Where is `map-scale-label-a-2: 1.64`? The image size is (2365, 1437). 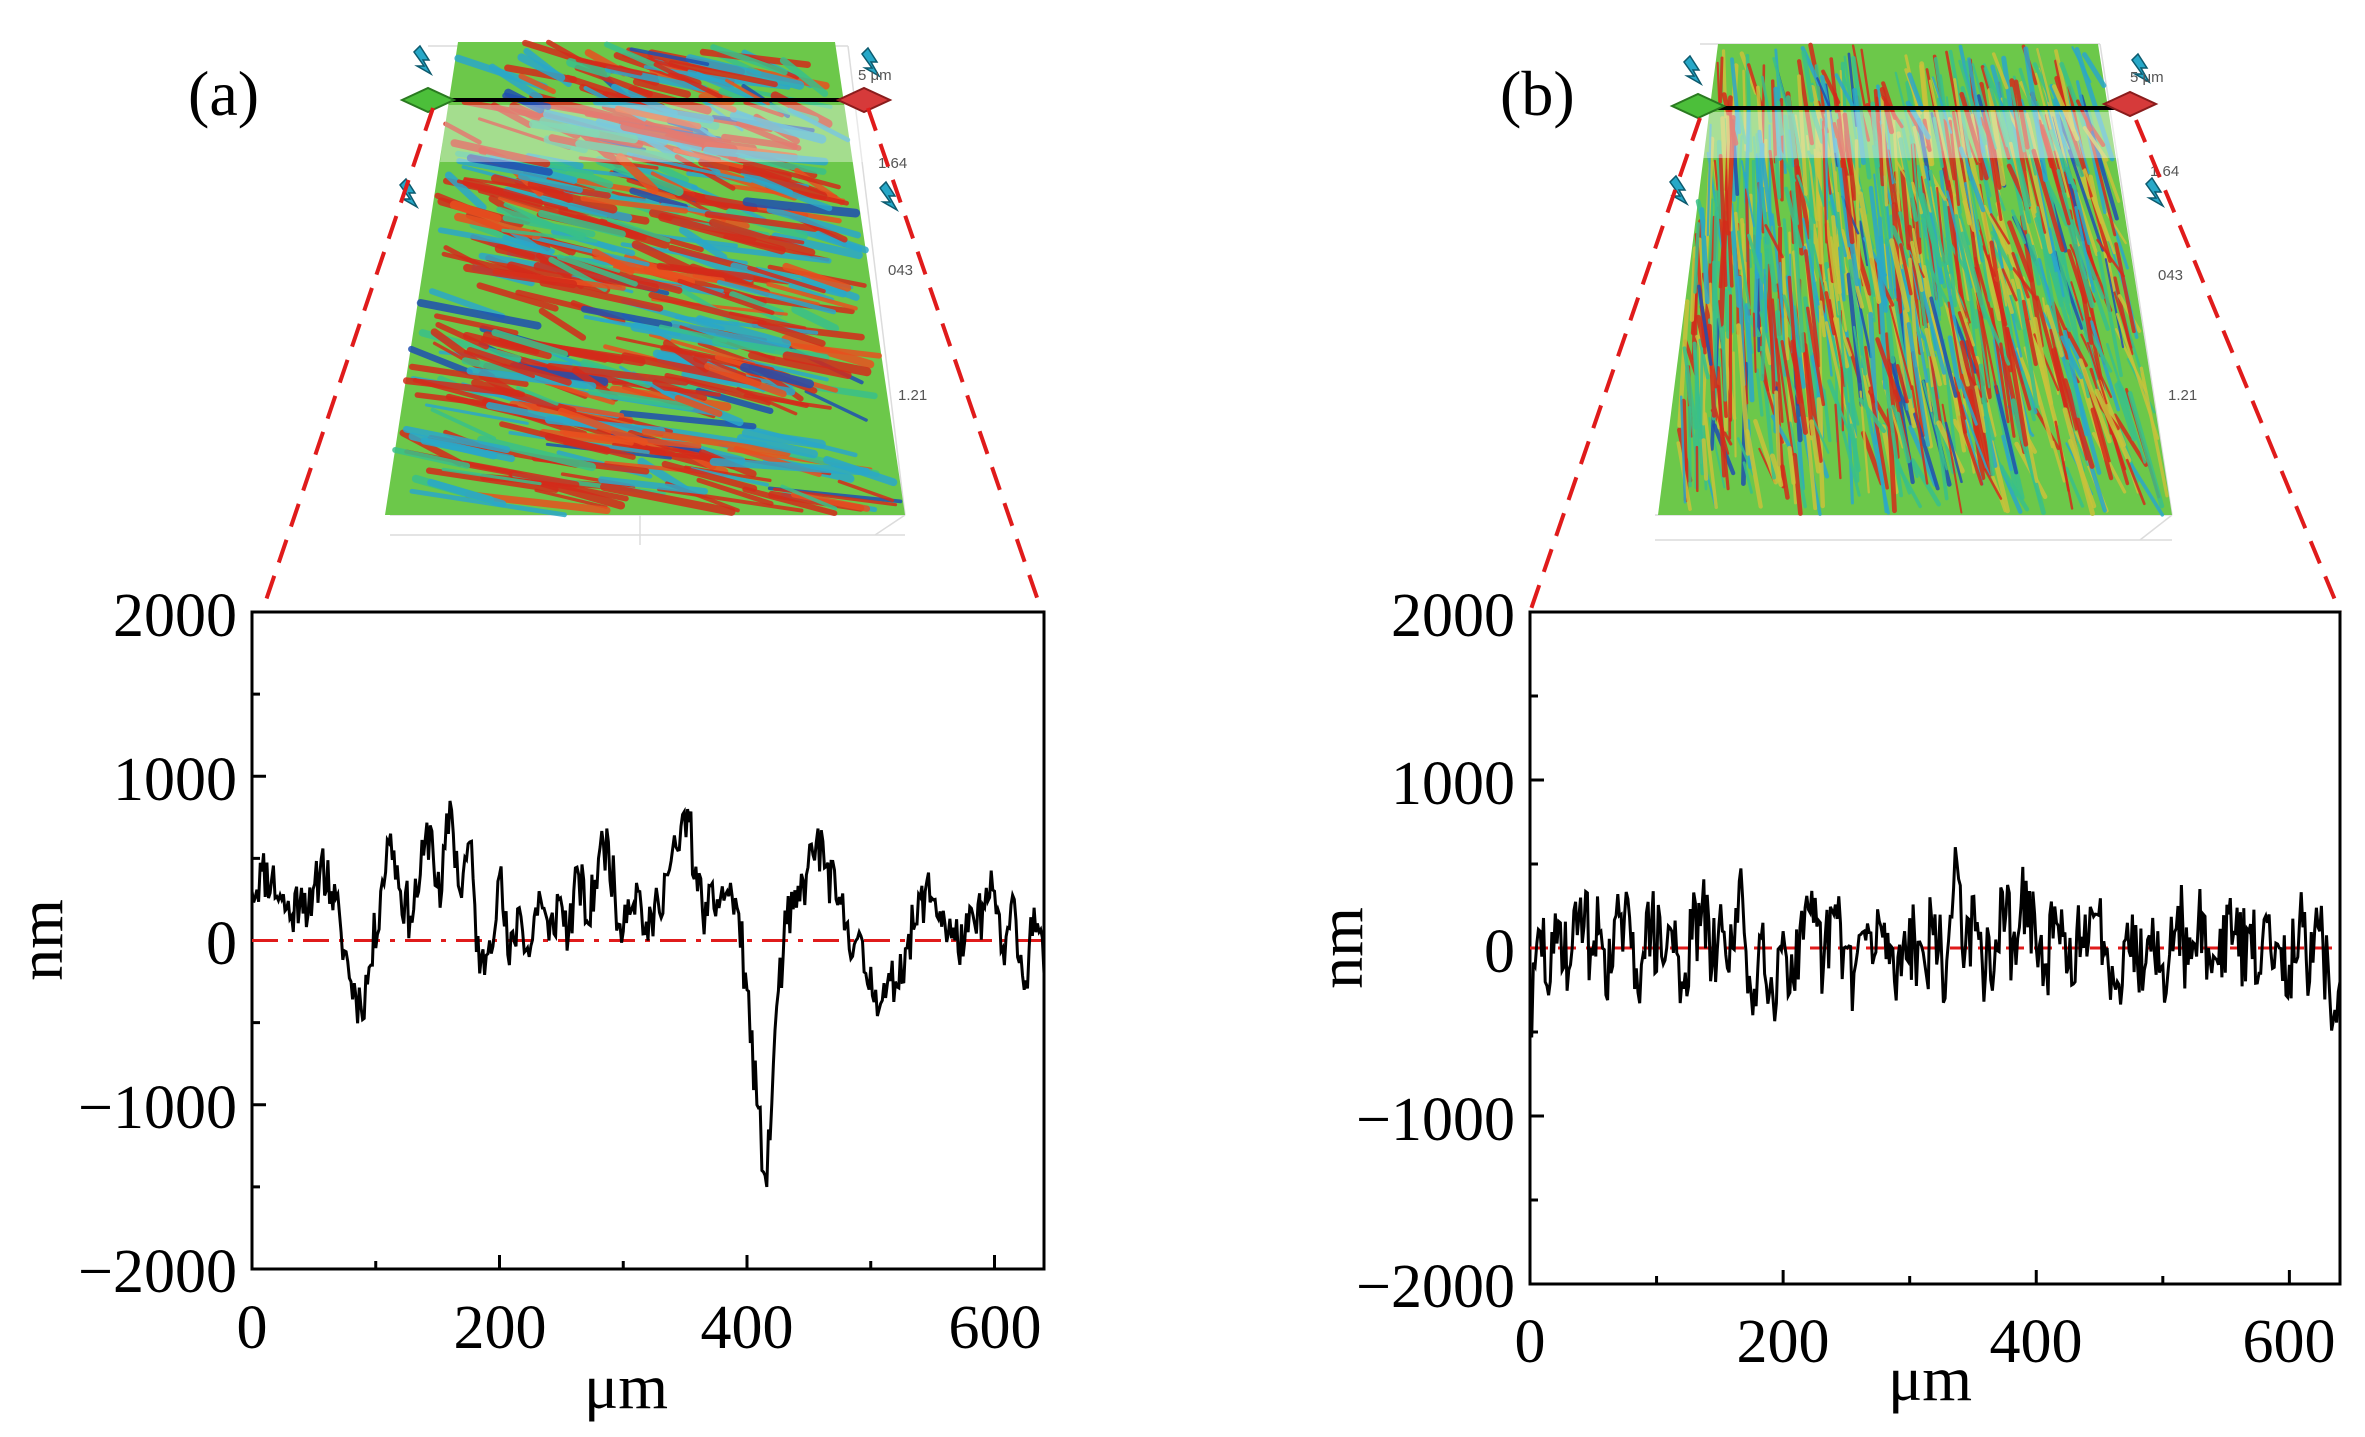 map-scale-label-a-2: 1.64 is located at coordinates (892, 163).